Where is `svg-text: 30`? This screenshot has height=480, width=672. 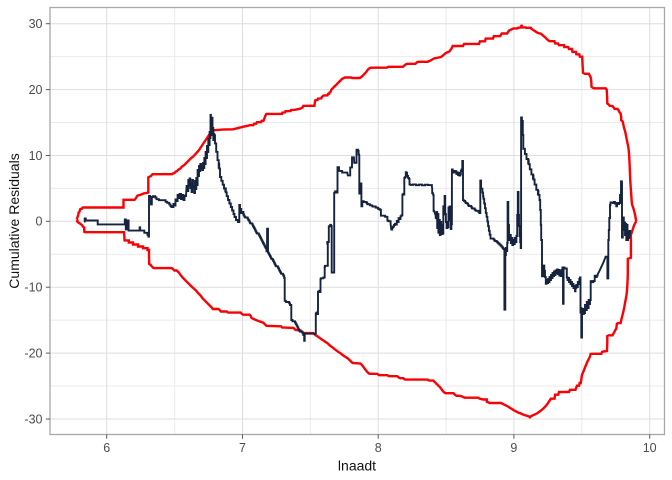
svg-text: 30 is located at coordinates (36, 24).